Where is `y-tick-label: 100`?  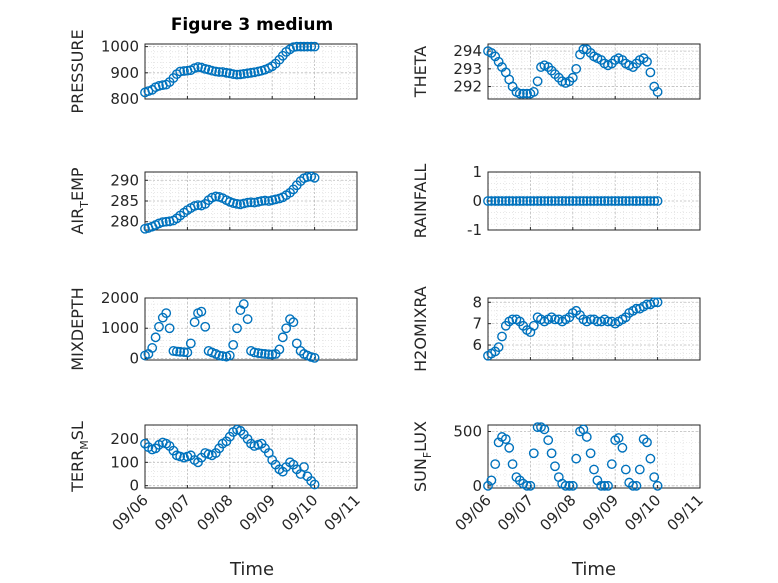 y-tick-label: 100 is located at coordinates (124, 462).